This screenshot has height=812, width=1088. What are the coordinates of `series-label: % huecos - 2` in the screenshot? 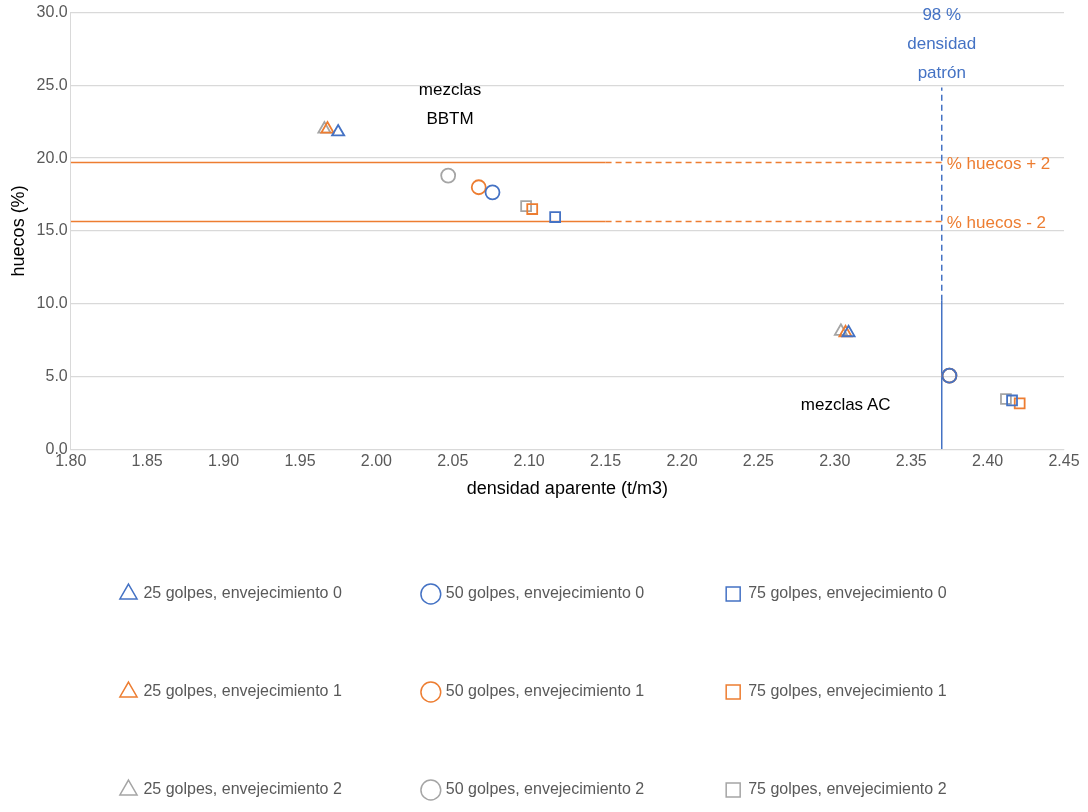 It's located at (996, 223).